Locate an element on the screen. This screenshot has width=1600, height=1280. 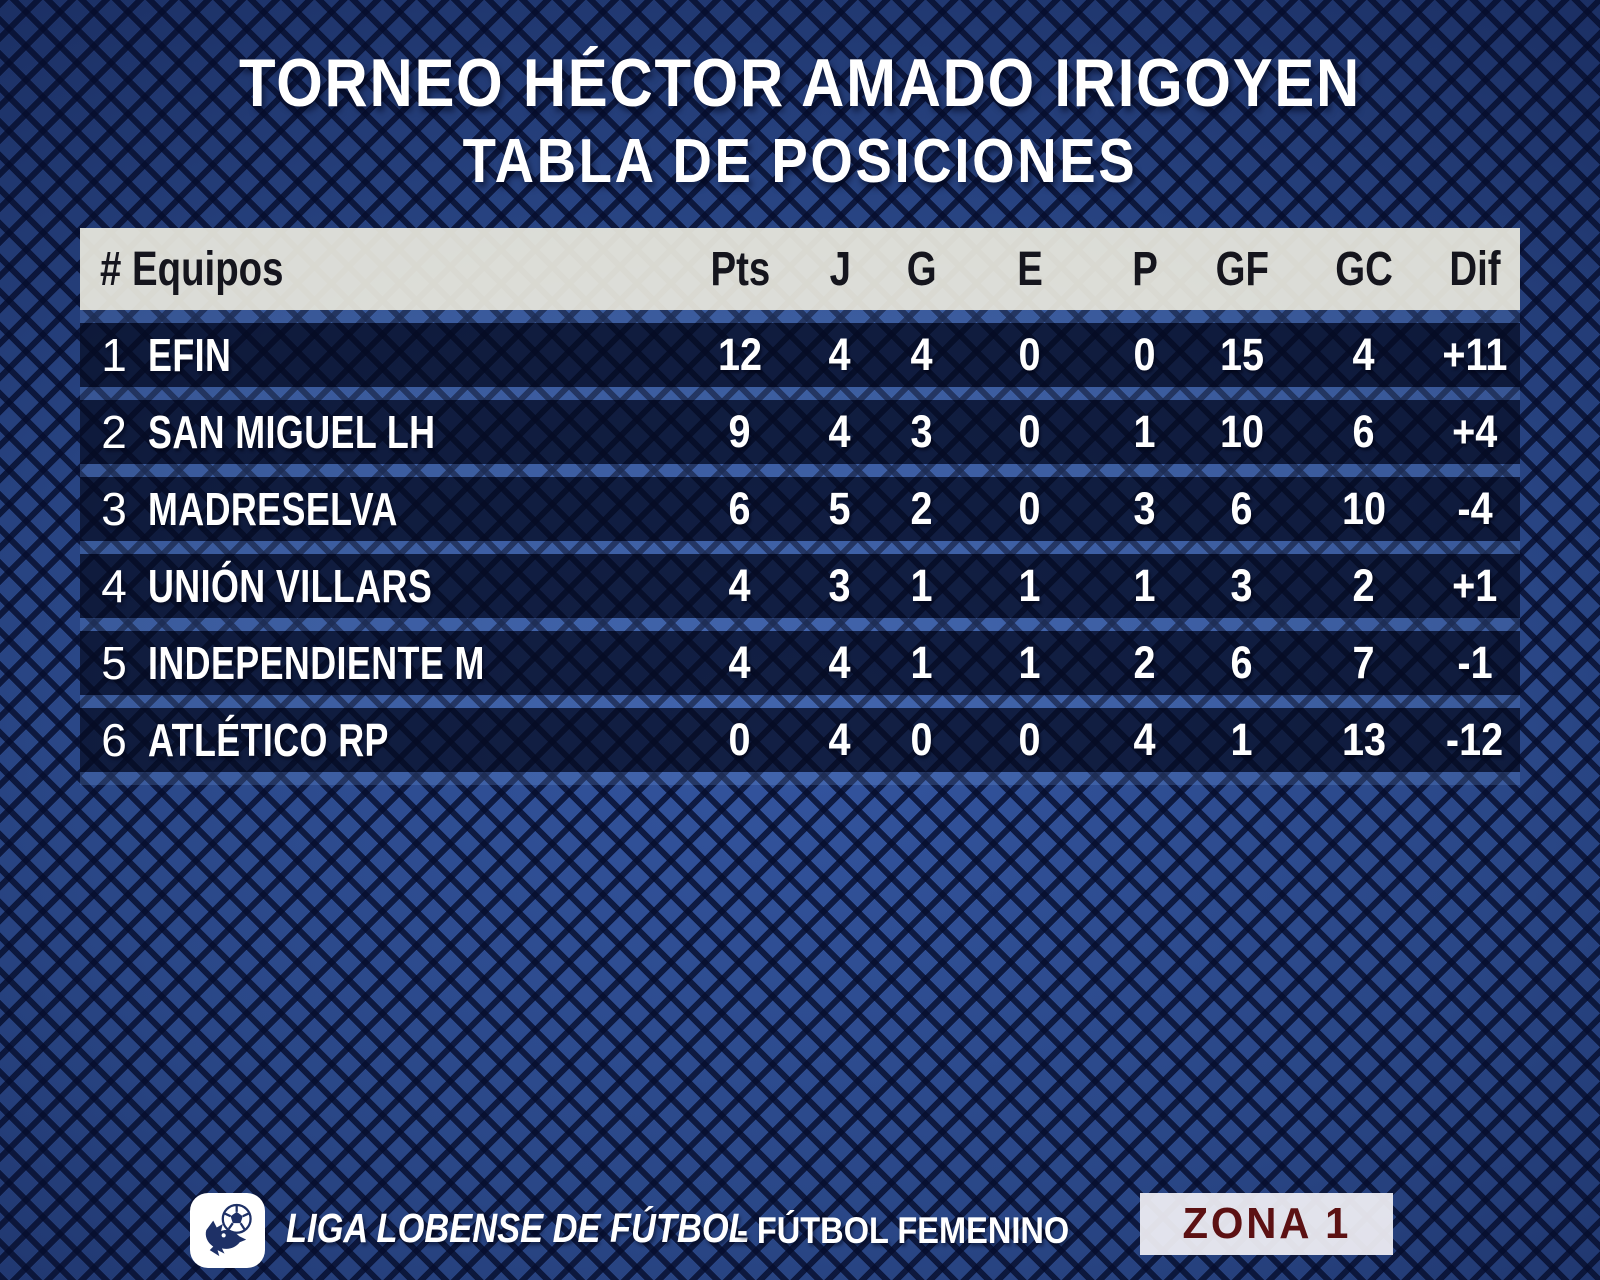
stat-p: 2 is located at coordinates (1145, 662).